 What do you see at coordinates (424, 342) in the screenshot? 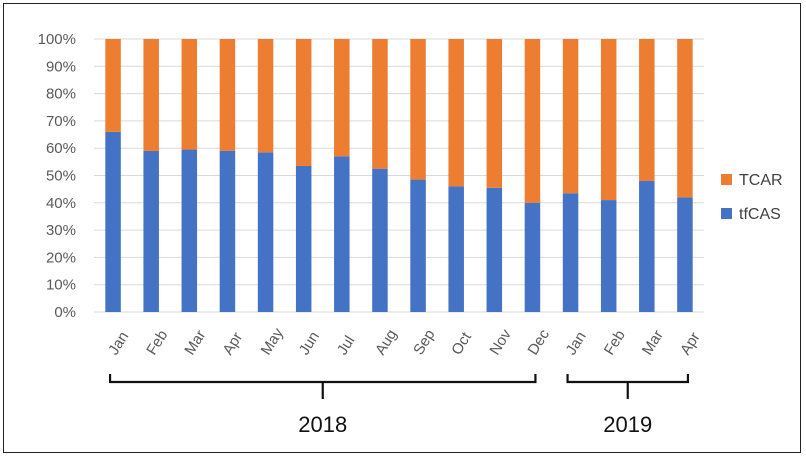
I see `x-tick-label: Sep` at bounding box center [424, 342].